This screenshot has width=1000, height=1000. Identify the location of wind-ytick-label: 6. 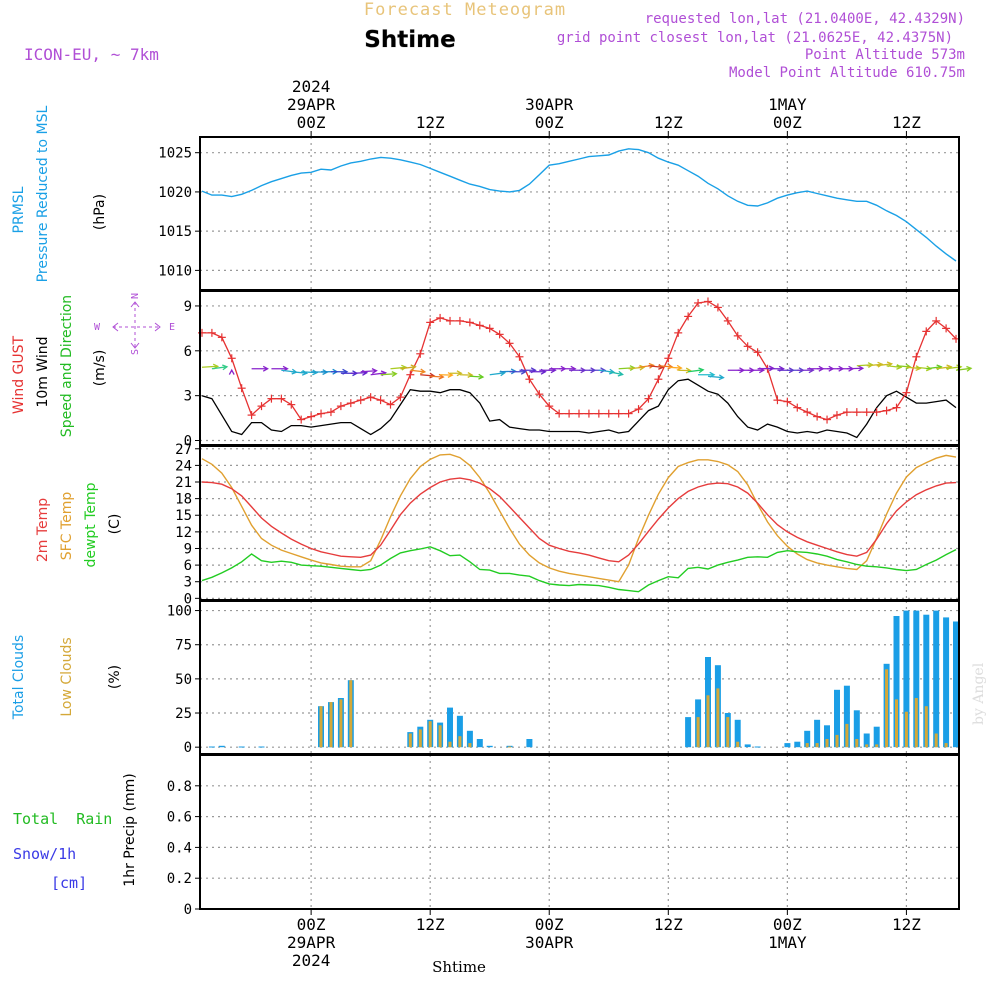
(188, 352).